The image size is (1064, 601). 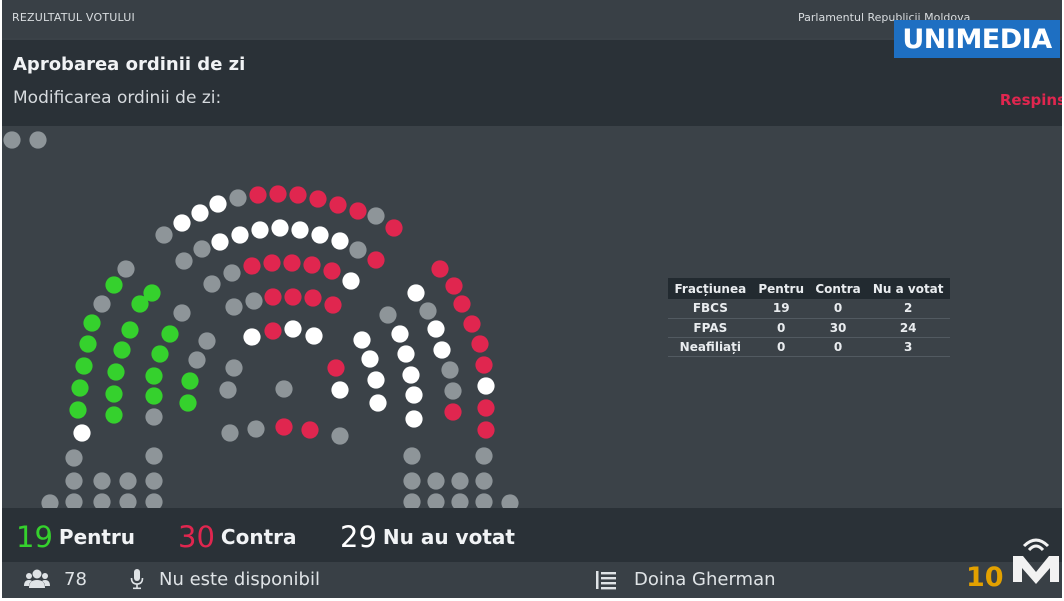 What do you see at coordinates (137, 581) in the screenshot?
I see `microphone-icon` at bounding box center [137, 581].